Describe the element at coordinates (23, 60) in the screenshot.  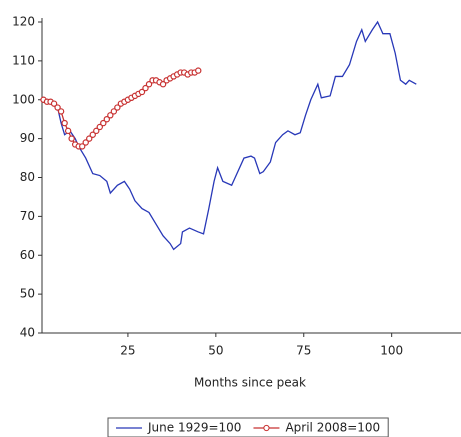
I see `y-tick-label: 110` at that location.